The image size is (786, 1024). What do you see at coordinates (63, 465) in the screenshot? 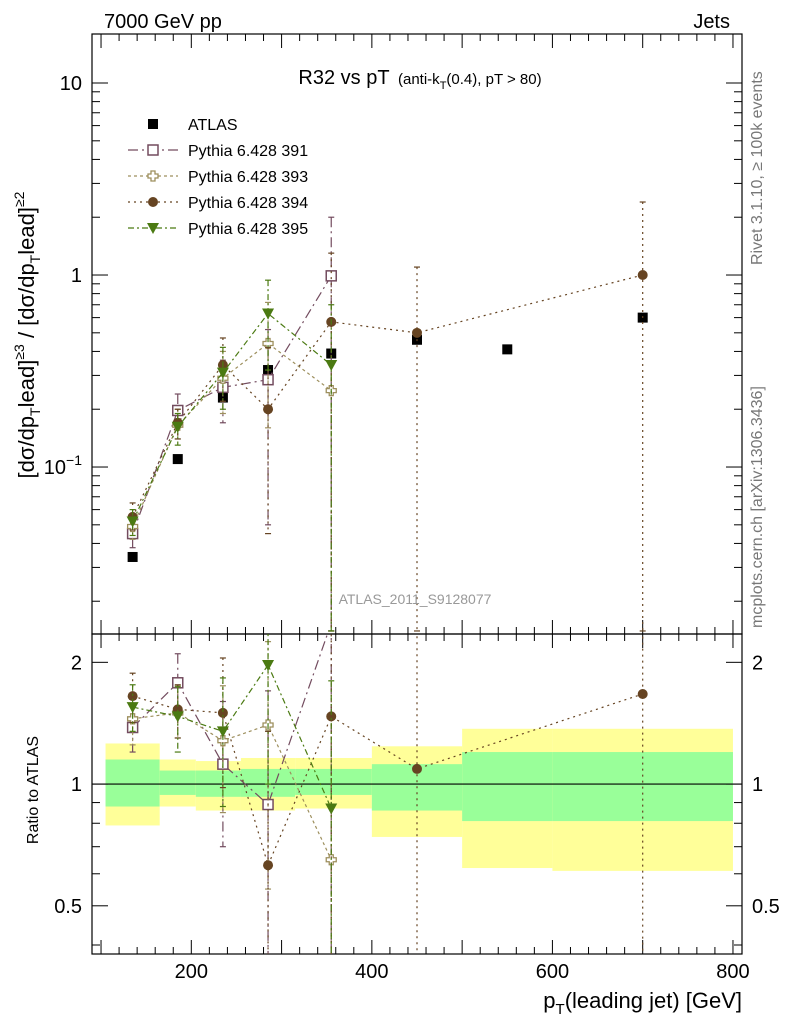
I see `y-tick-label: 10−1` at bounding box center [63, 465].